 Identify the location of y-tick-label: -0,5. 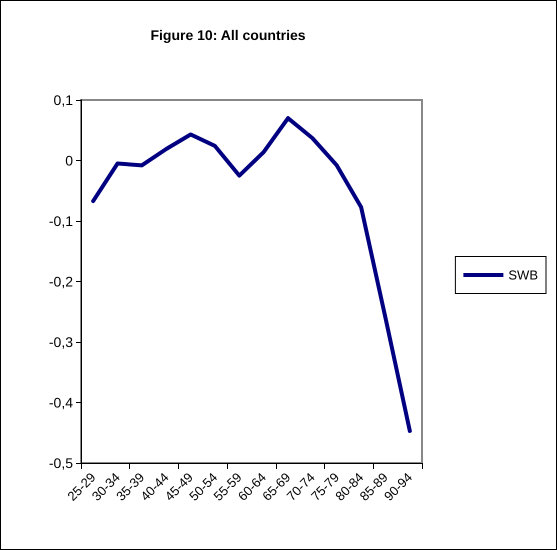
(61, 463).